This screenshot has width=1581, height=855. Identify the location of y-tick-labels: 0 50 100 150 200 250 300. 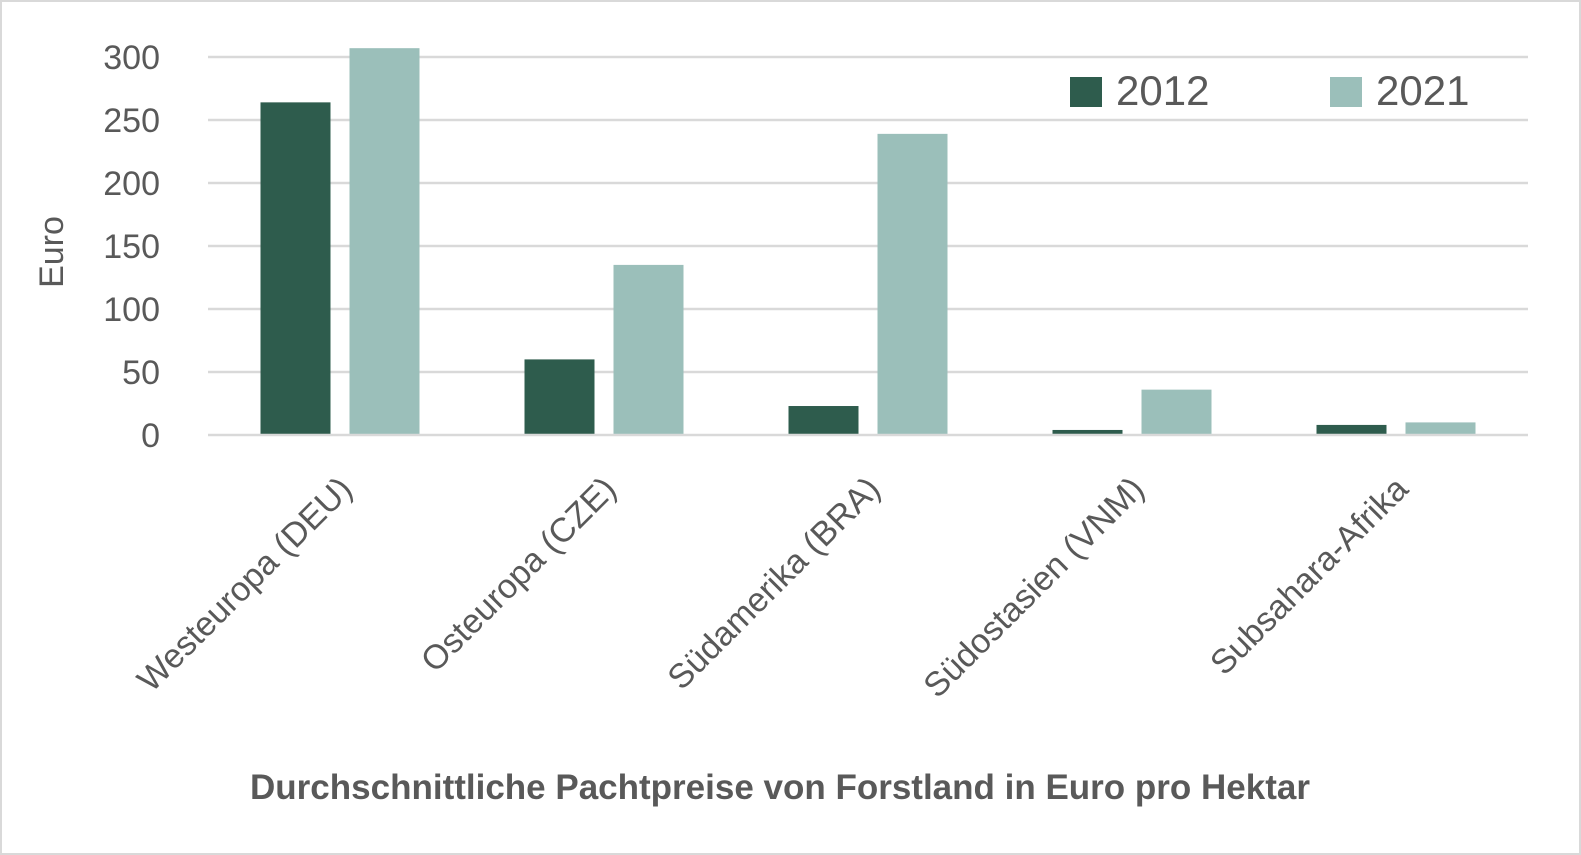
(131, 247).